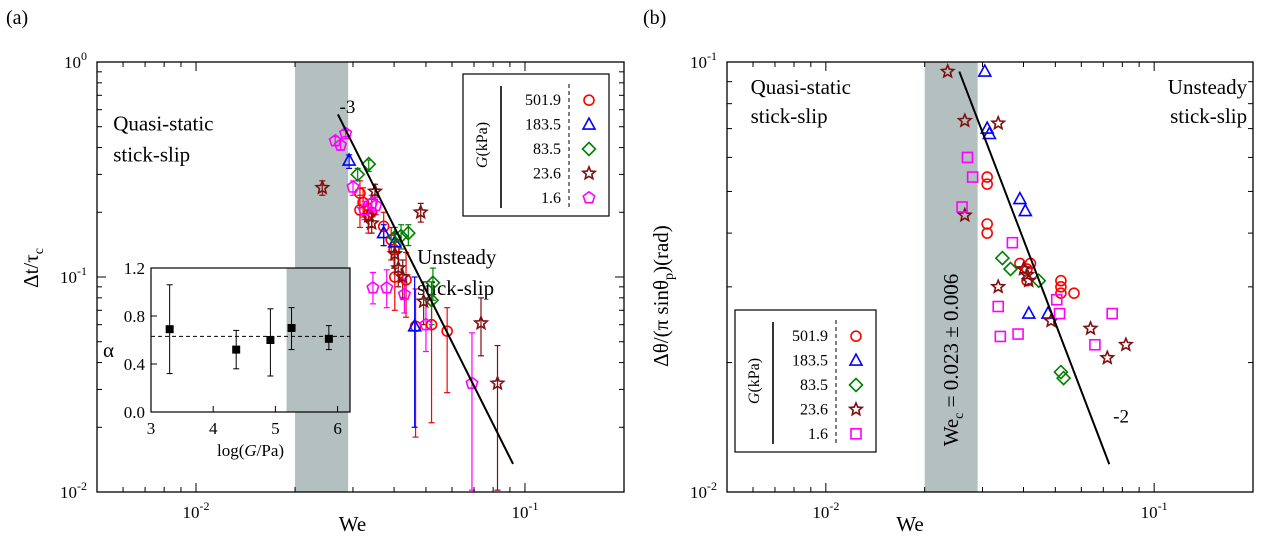  I want to click on legend-entry-label: 501.9, so click(810, 336).